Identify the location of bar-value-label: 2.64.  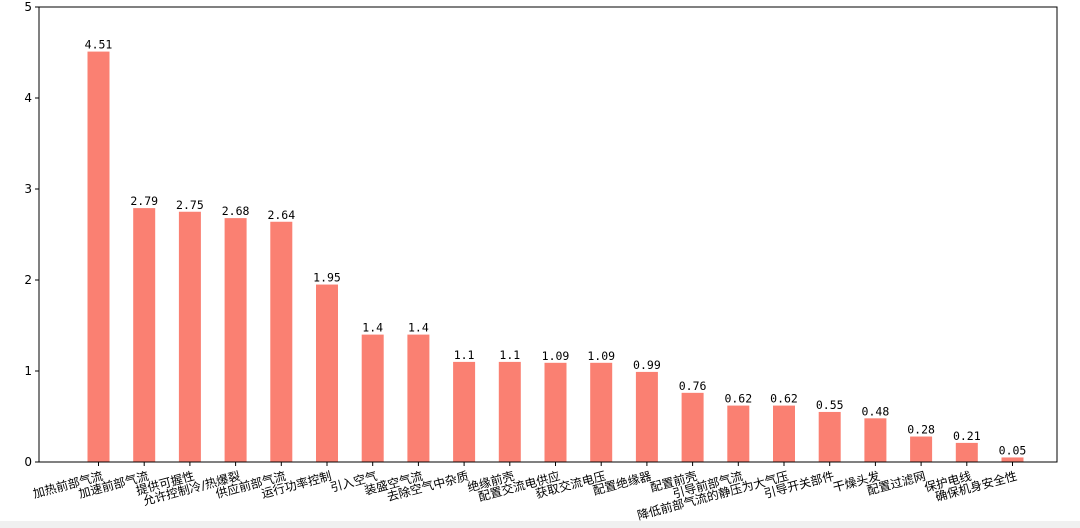
(281, 215).